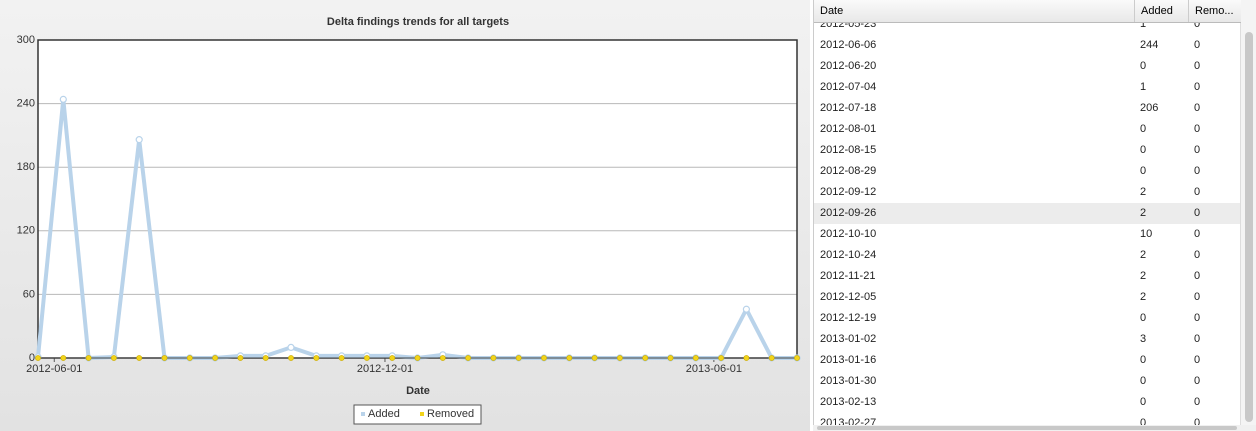 Image resolution: width=1256 pixels, height=431 pixels. I want to click on legend, so click(417, 414).